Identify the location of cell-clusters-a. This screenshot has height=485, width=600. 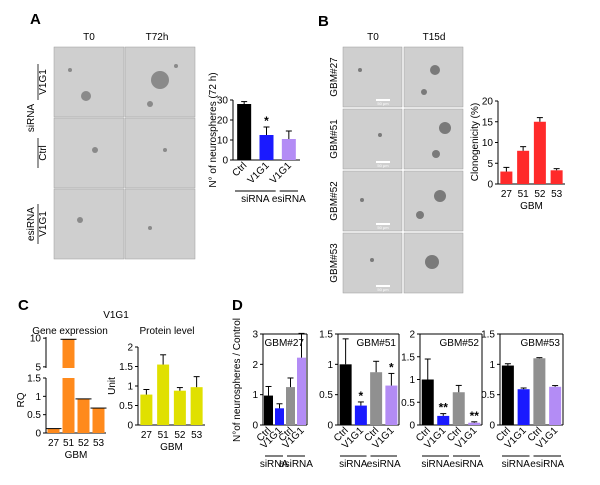
(123, 147).